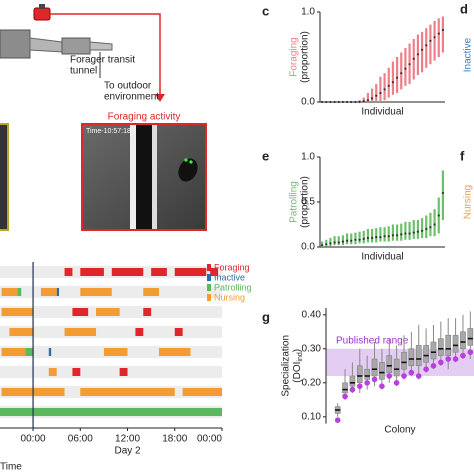 This screenshot has height=474, width=474. I want to click on tunnel-label: Forager transit, so click(102, 60).